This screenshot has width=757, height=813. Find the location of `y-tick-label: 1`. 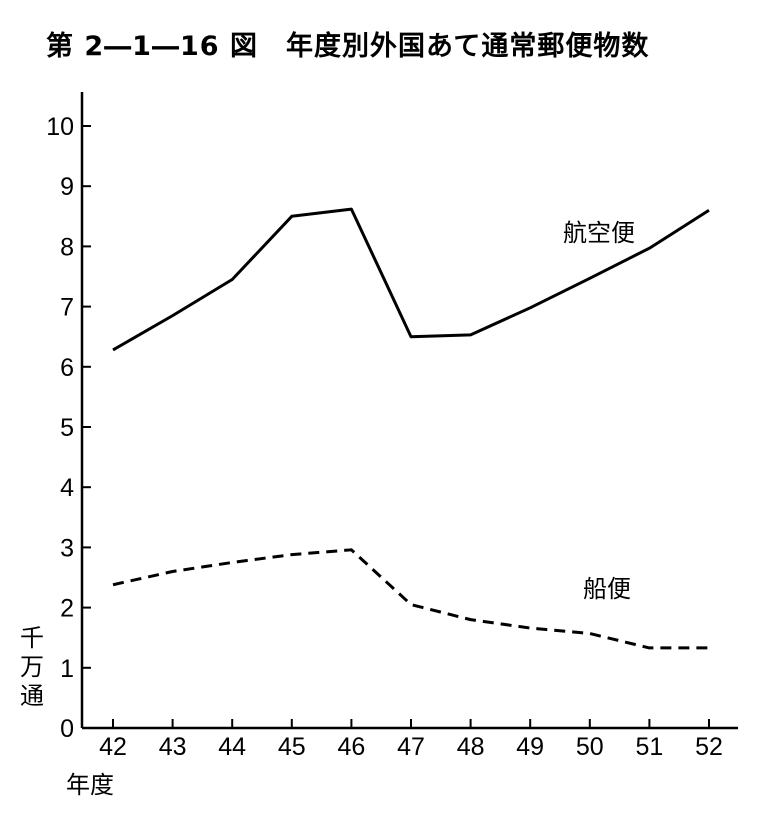

y-tick-label: 1 is located at coordinates (67, 669).